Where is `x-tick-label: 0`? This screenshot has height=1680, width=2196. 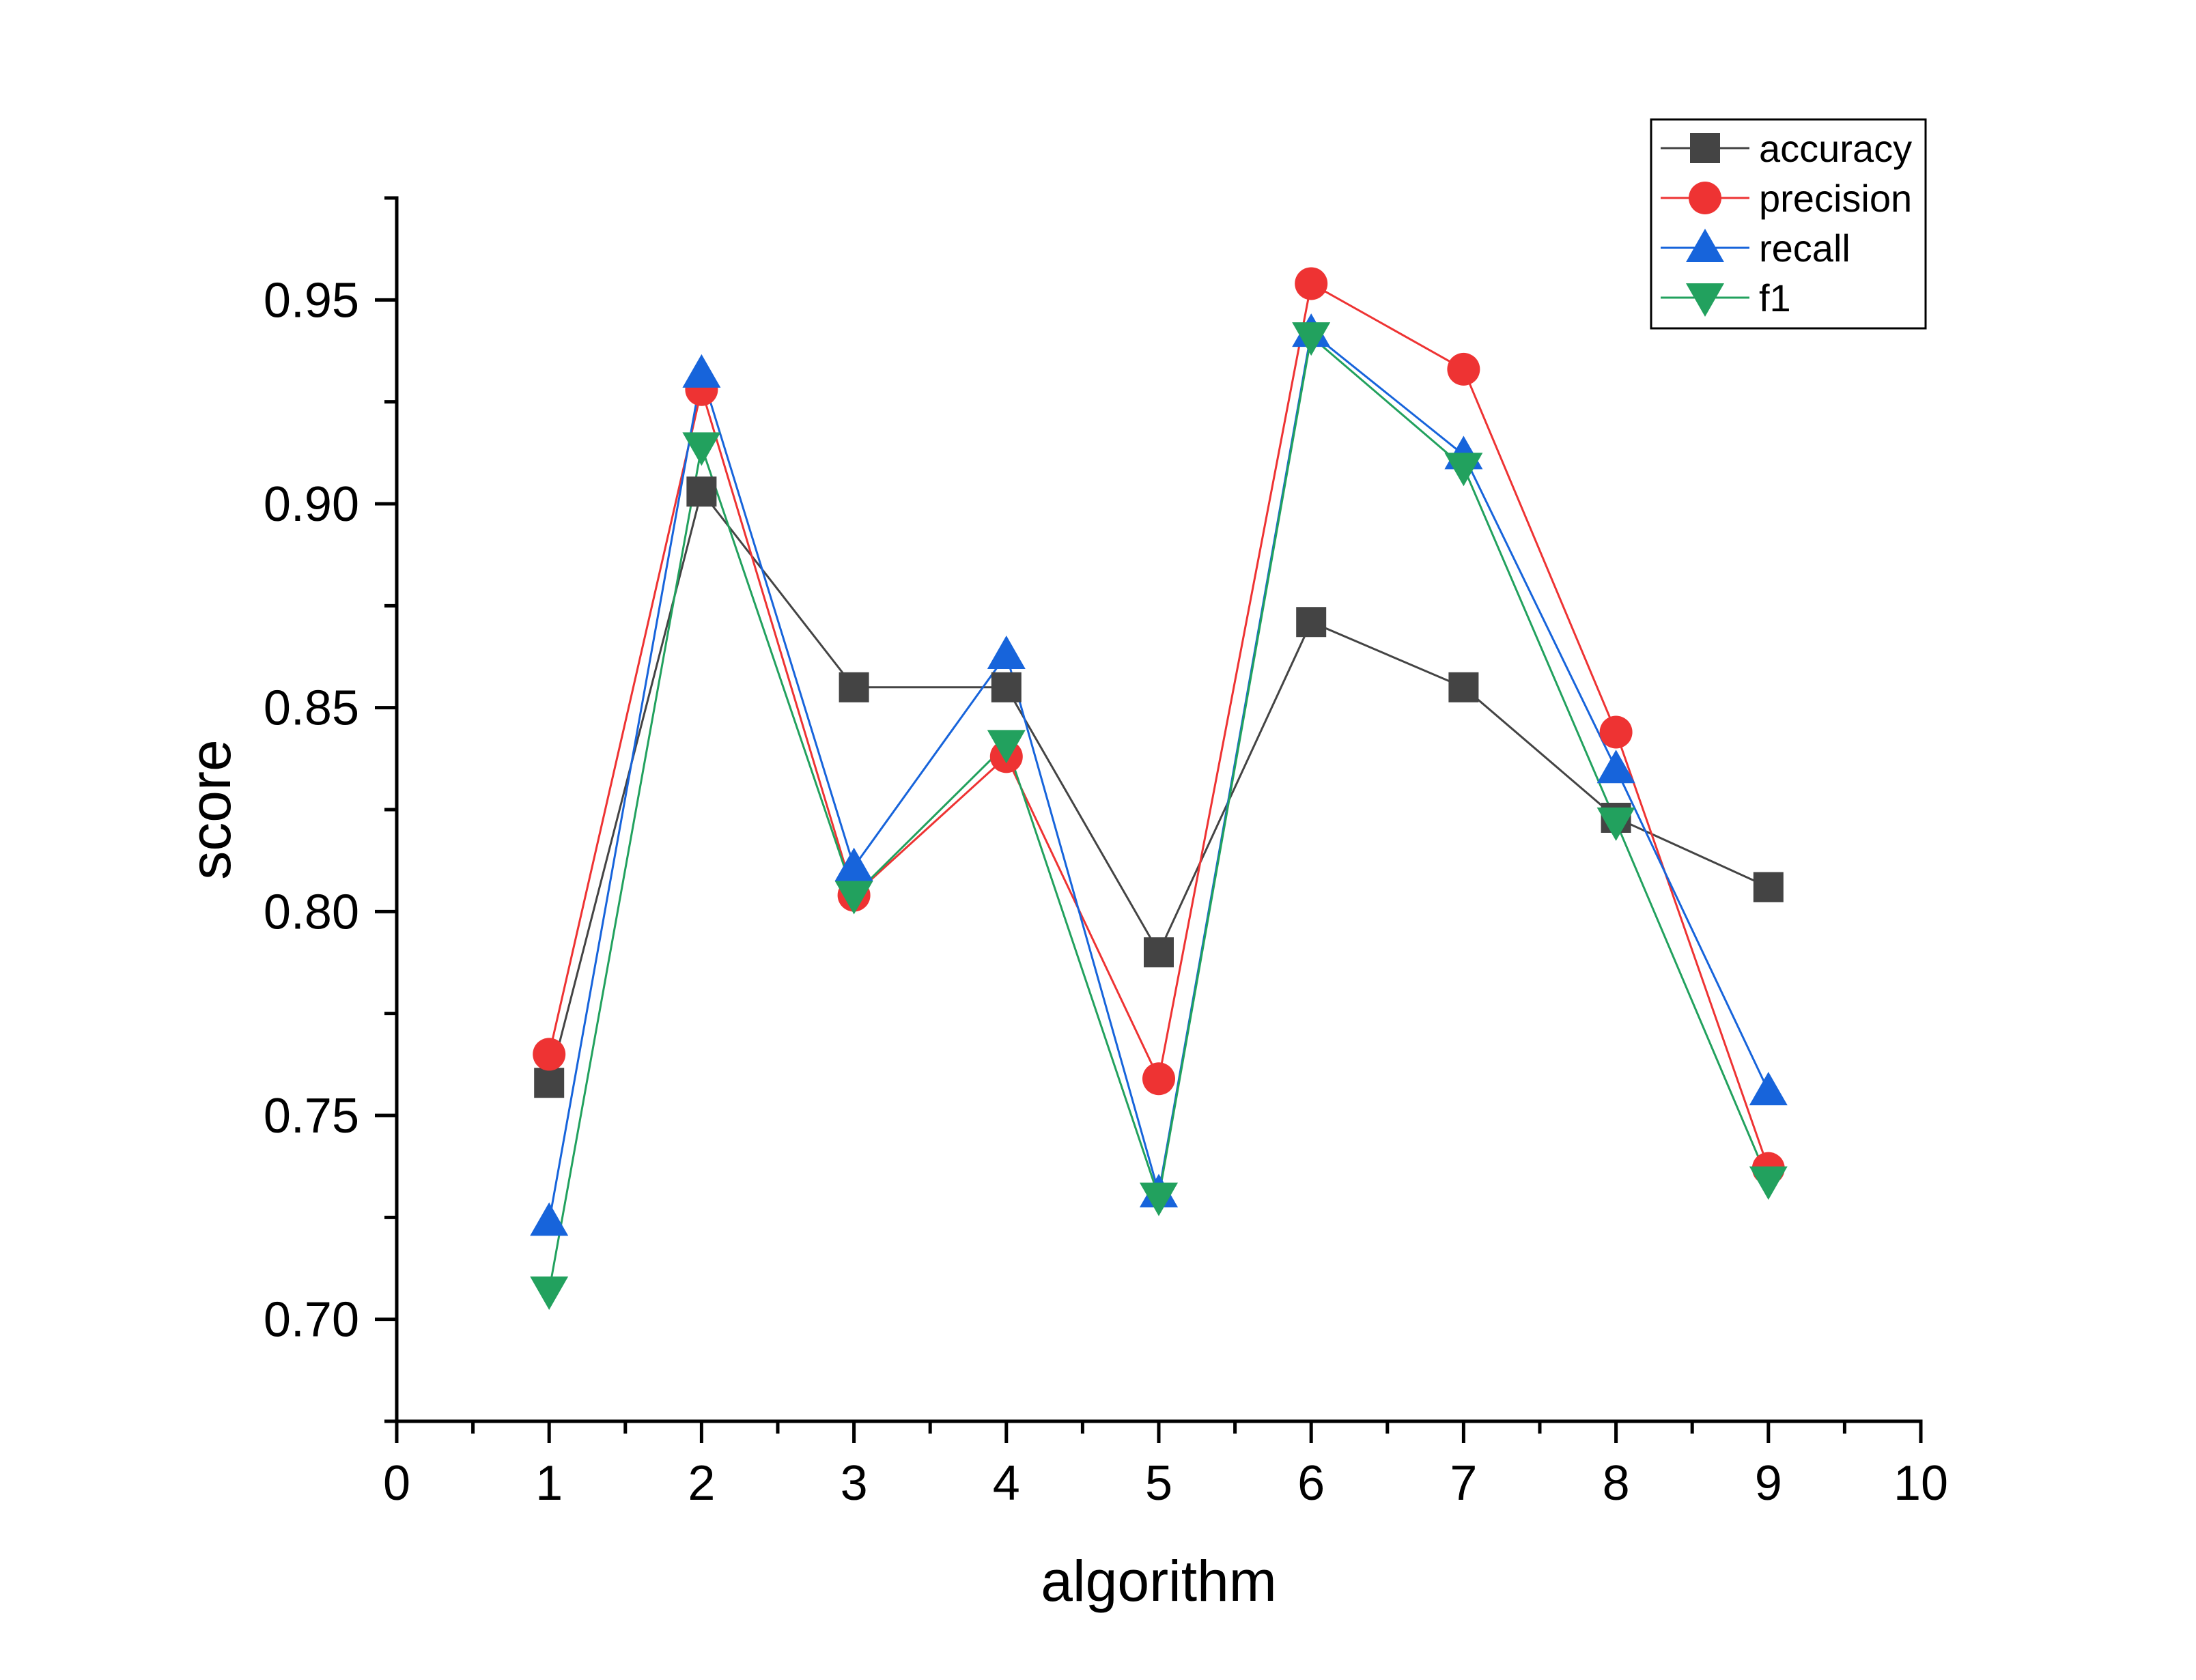
x-tick-label: 0 is located at coordinates (397, 1483).